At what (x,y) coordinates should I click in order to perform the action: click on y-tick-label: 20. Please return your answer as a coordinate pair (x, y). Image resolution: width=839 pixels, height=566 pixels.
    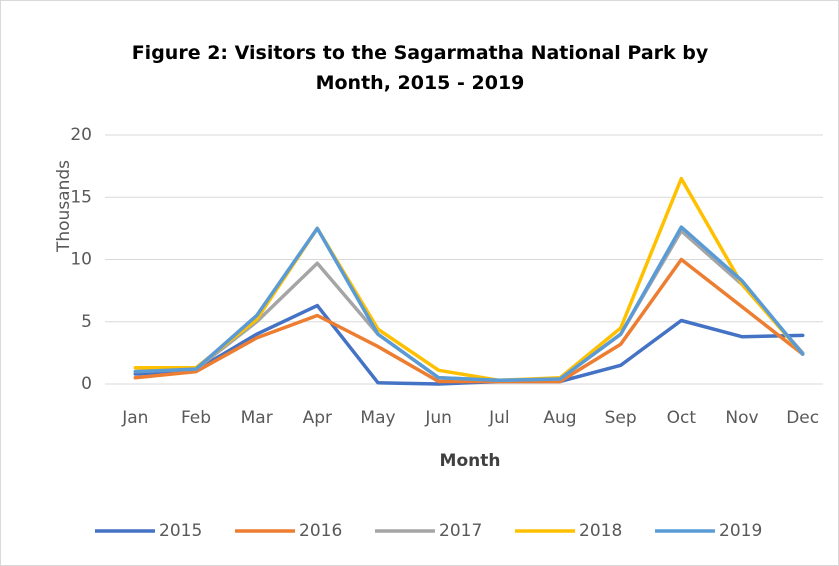
    Looking at the image, I should click on (81, 135).